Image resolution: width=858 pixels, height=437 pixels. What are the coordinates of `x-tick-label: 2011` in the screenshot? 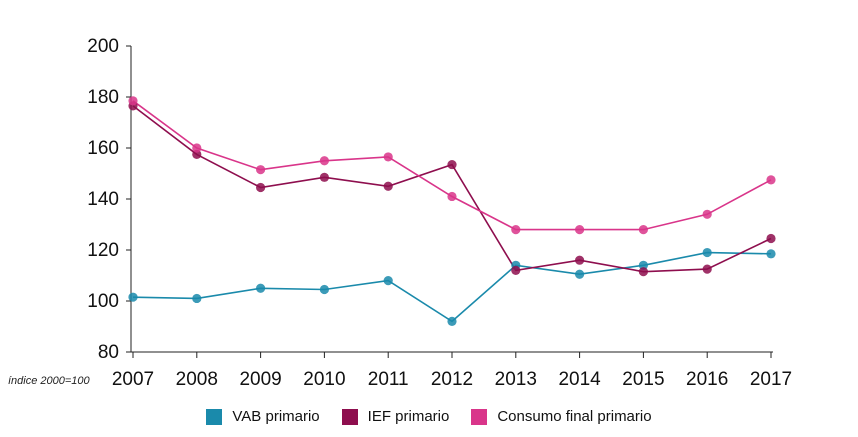 It's located at (388, 379).